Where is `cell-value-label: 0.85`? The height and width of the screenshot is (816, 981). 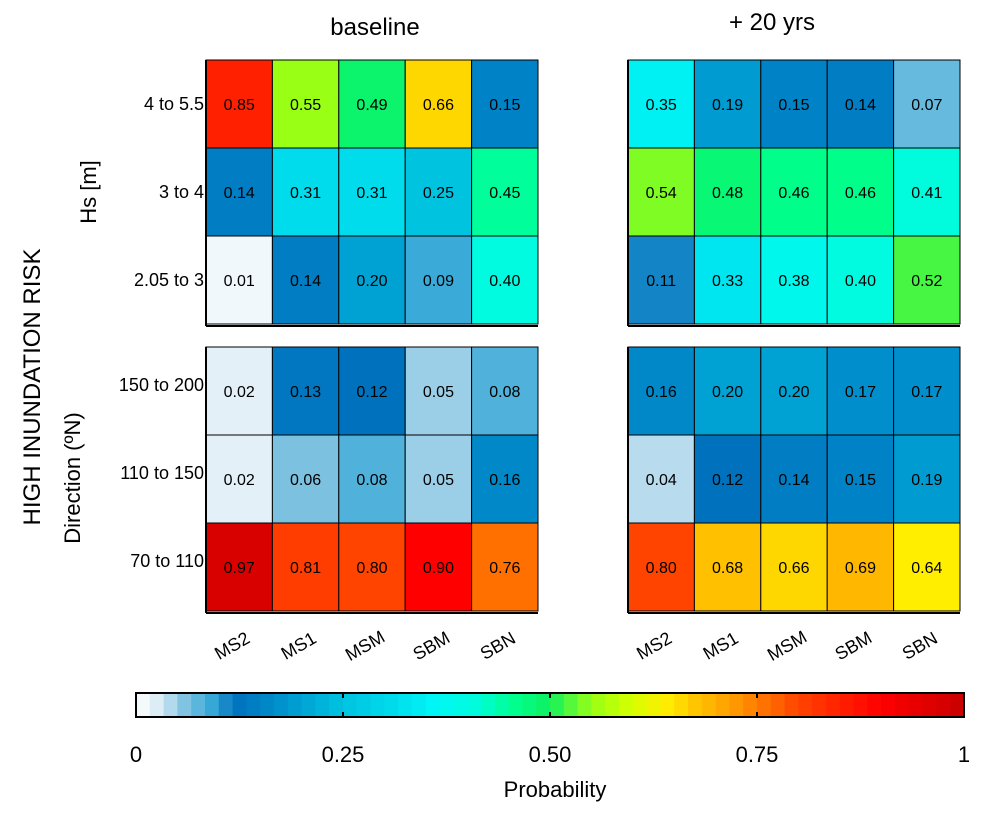 cell-value-label: 0.85 is located at coordinates (239, 105).